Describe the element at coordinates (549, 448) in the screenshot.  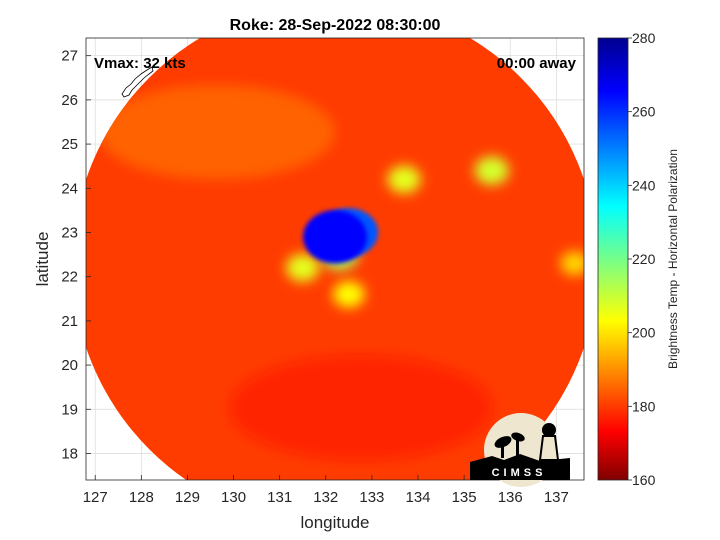
I see `logo-tower` at that location.